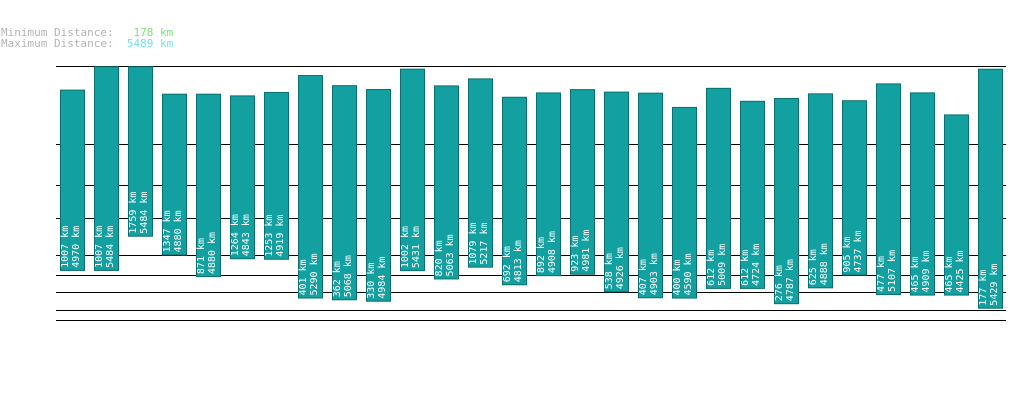 The image size is (1019, 402). Describe the element at coordinates (150, 43) in the screenshot. I see `maximum-distance-value: 5489 km` at that location.